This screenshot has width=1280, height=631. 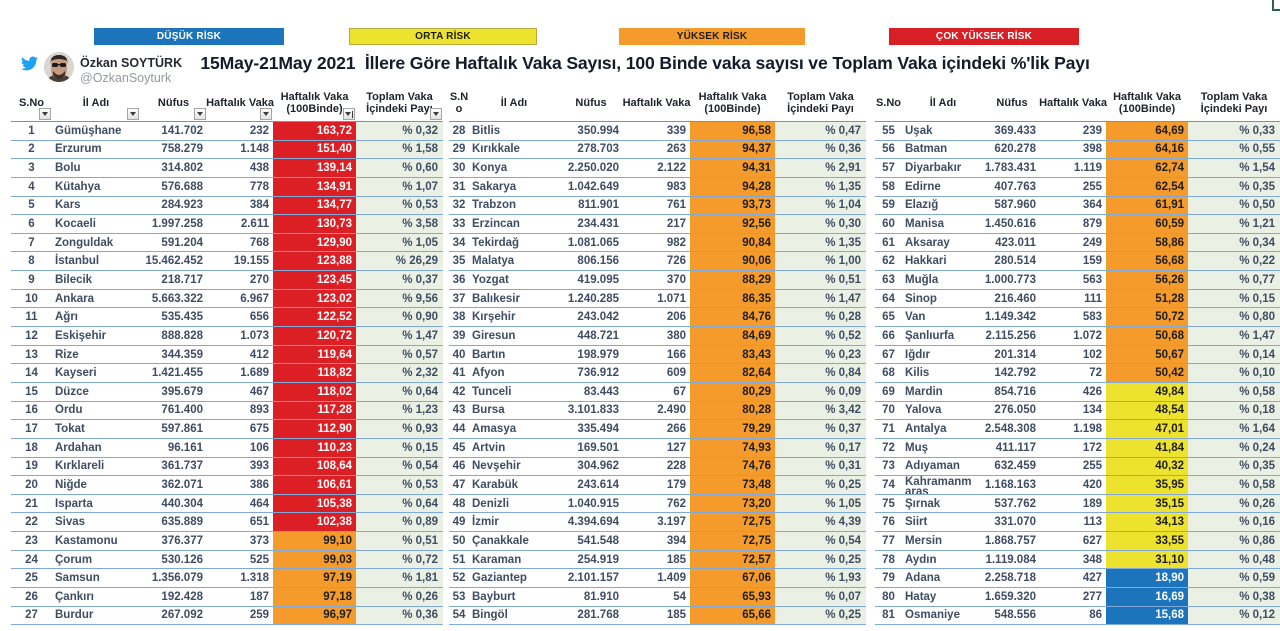 What do you see at coordinates (96, 485) in the screenshot?
I see `cell-il-adi: Niğde` at bounding box center [96, 485].